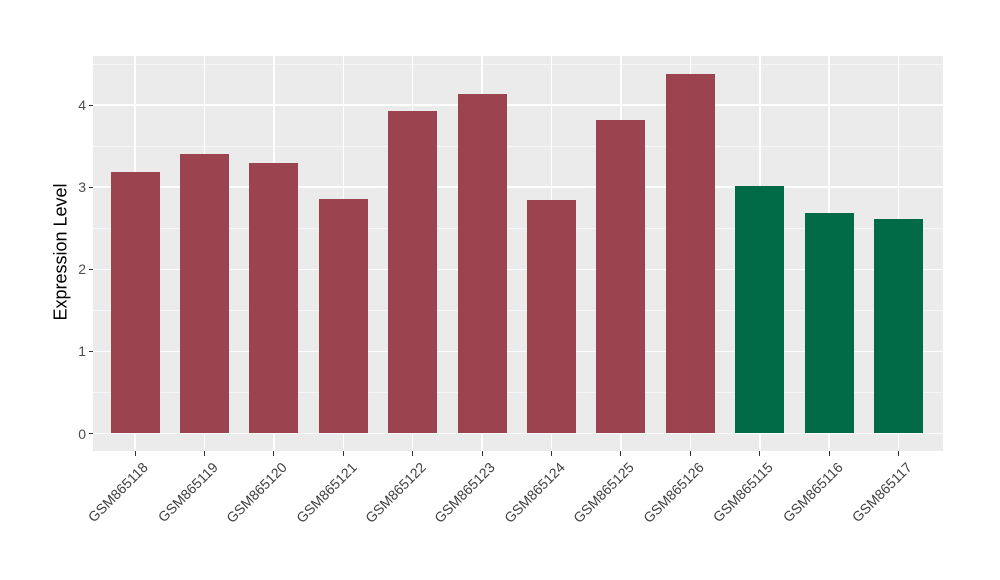 The height and width of the screenshot is (580, 1000). Describe the element at coordinates (743, 492) in the screenshot. I see `x-tick-label-text: GSM865115` at that location.